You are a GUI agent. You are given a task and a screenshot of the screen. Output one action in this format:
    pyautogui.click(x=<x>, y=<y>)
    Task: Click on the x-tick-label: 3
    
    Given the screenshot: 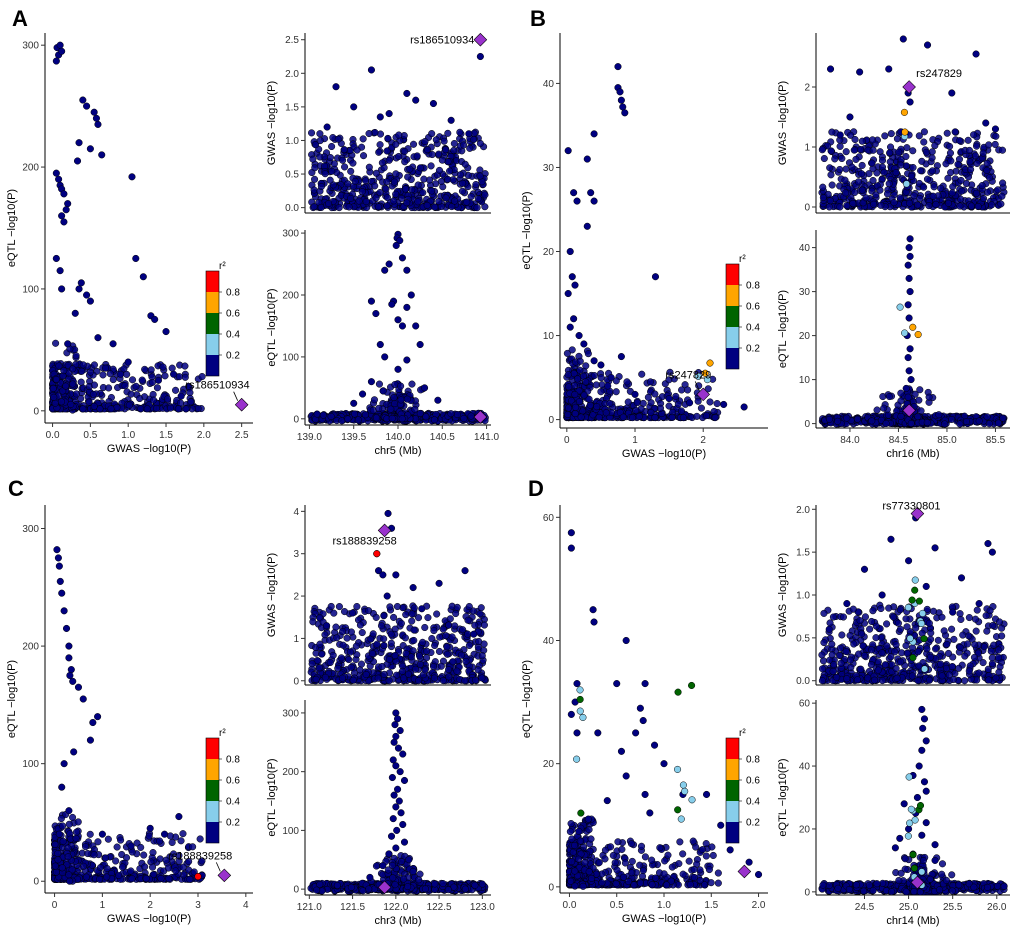 What is the action you would take?
    pyautogui.click(x=198, y=905)
    